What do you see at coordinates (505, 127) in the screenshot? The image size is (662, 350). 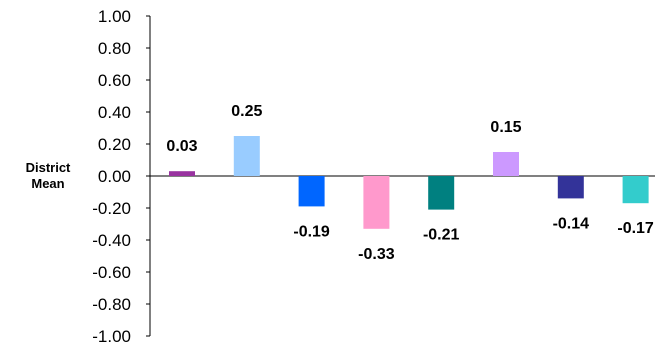 I see `bar-data-label: 0.15` at bounding box center [505, 127].